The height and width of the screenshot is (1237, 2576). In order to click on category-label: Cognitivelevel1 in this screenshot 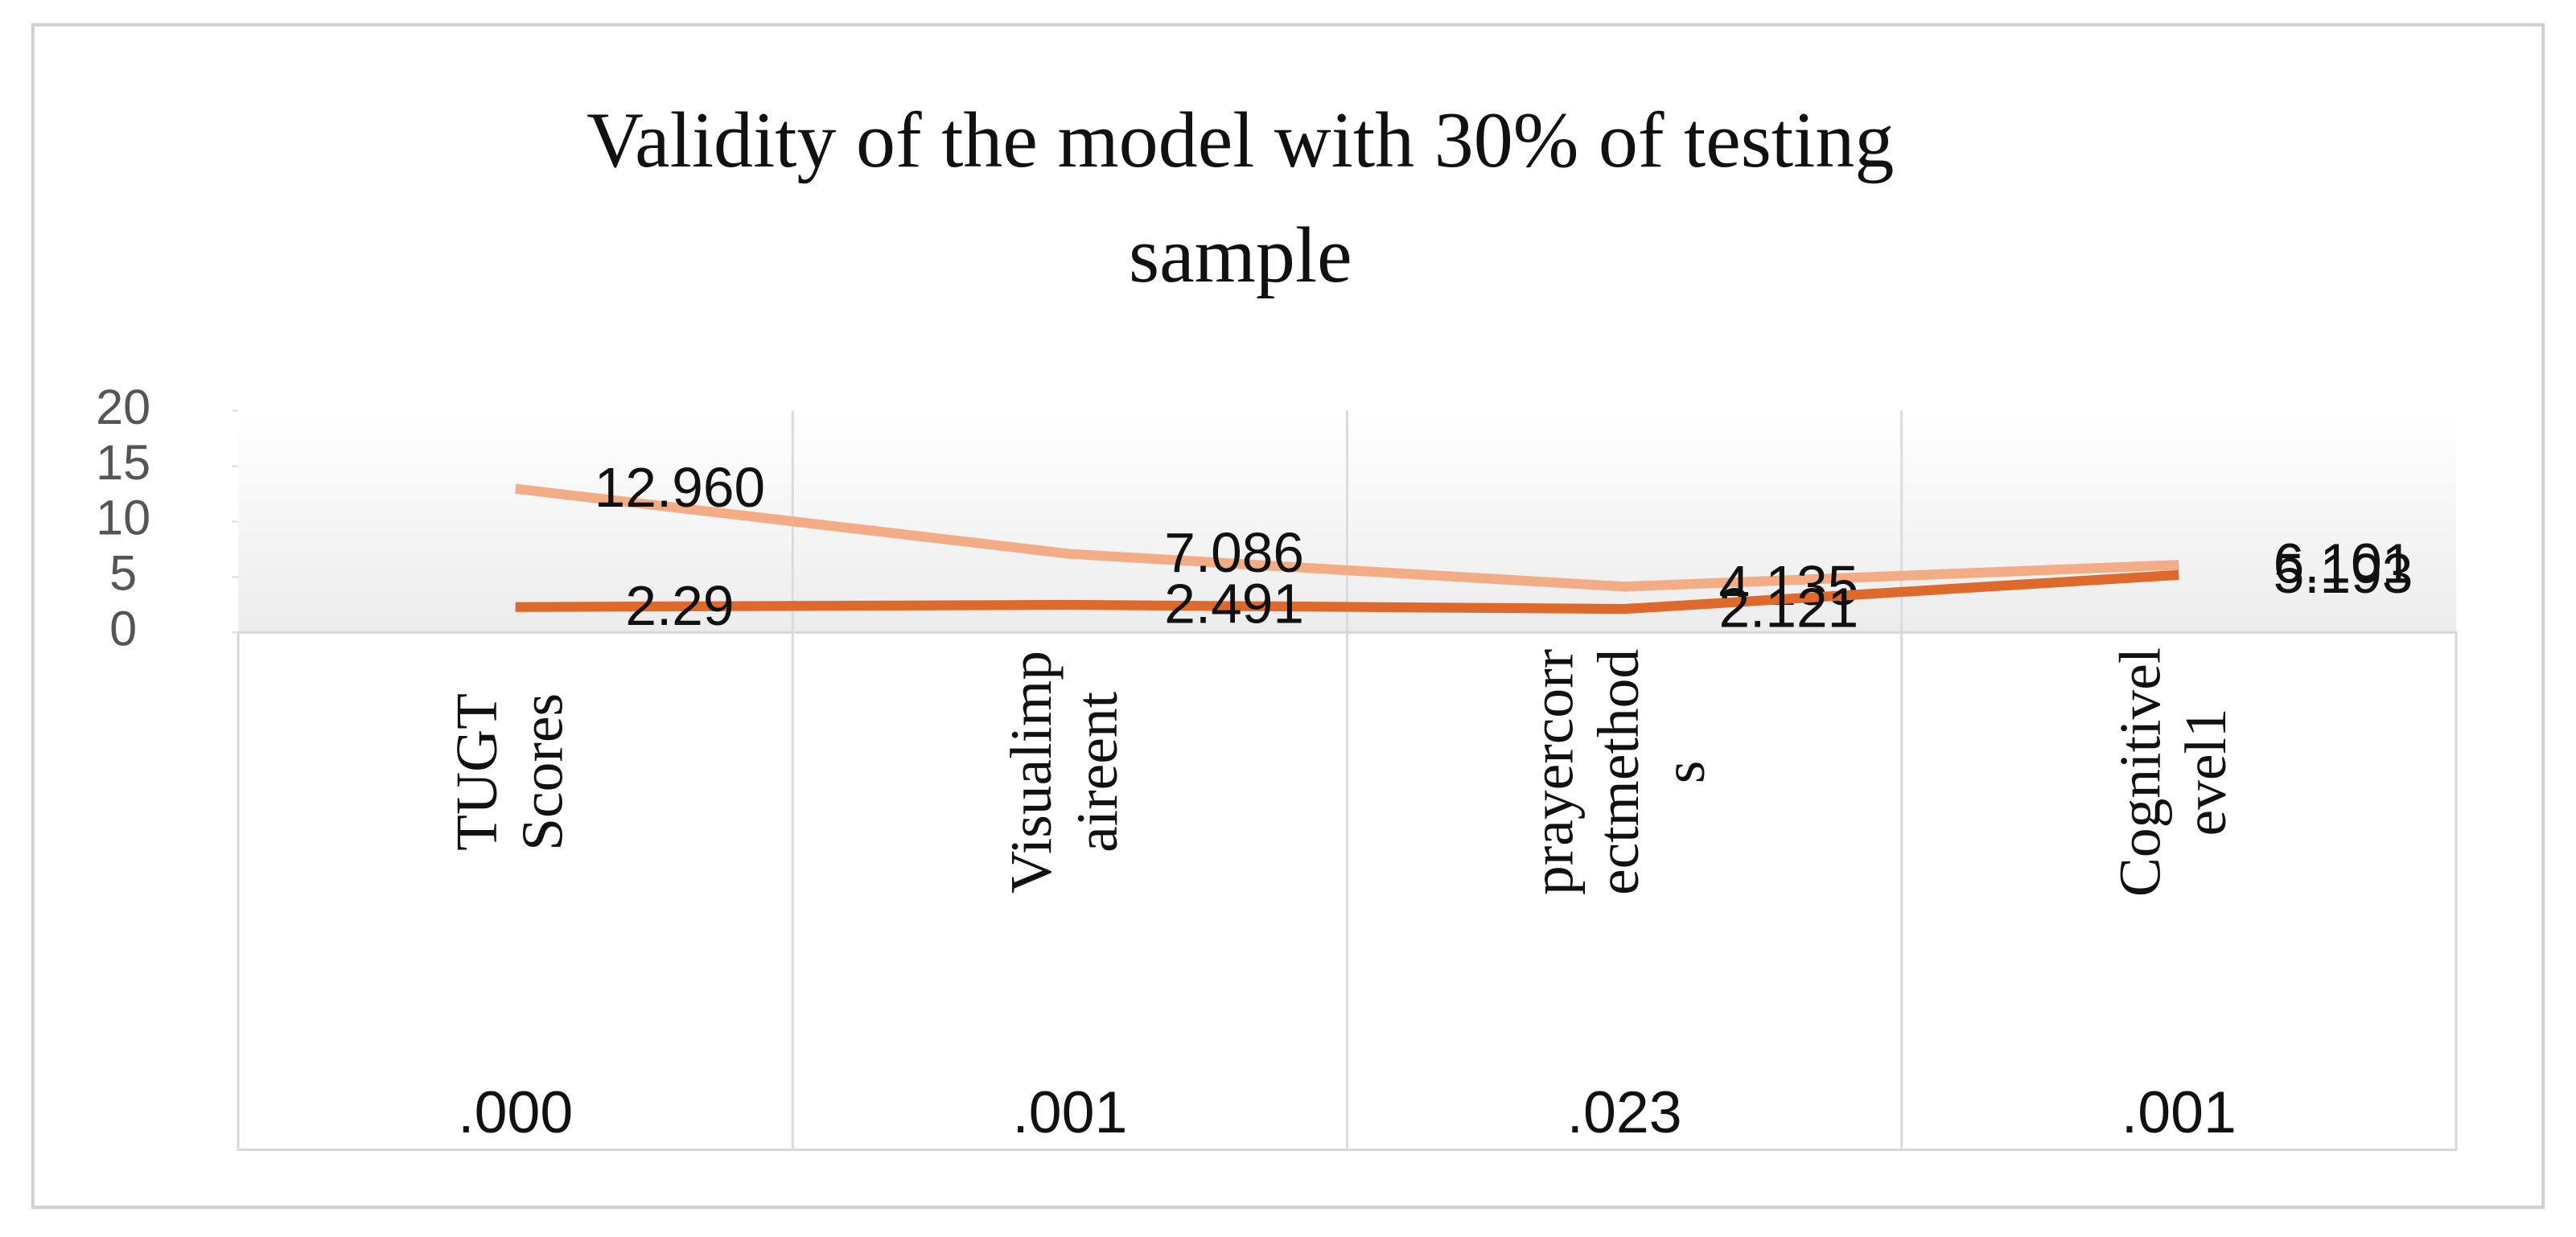, I will do `click(2172, 772)`.